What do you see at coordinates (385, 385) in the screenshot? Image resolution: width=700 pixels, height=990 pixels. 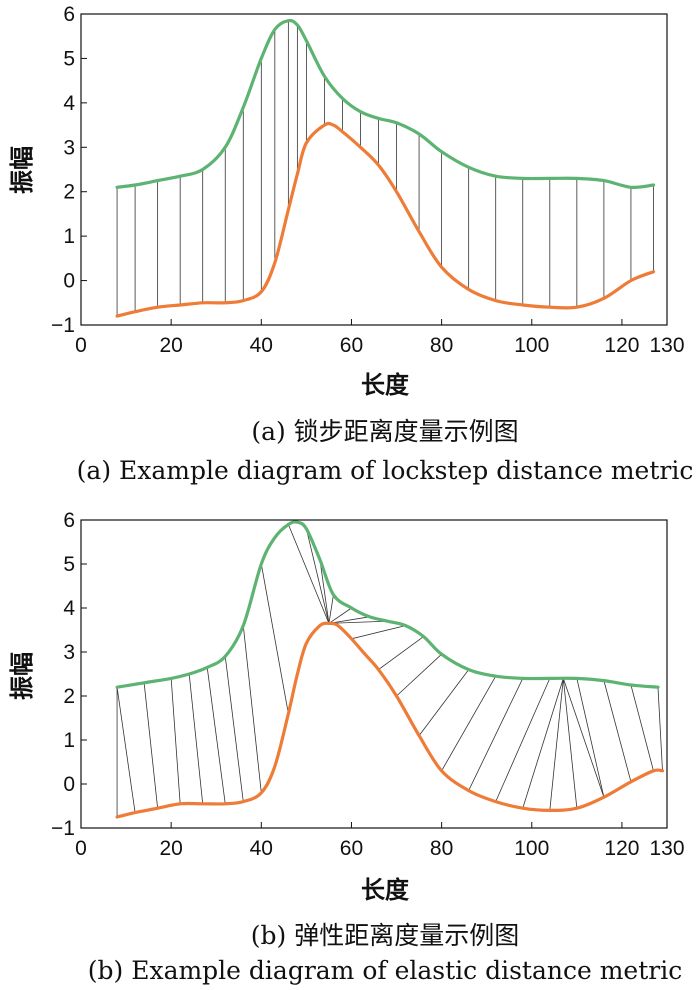 I see `panel-a-x-axis-label: 长度` at bounding box center [385, 385].